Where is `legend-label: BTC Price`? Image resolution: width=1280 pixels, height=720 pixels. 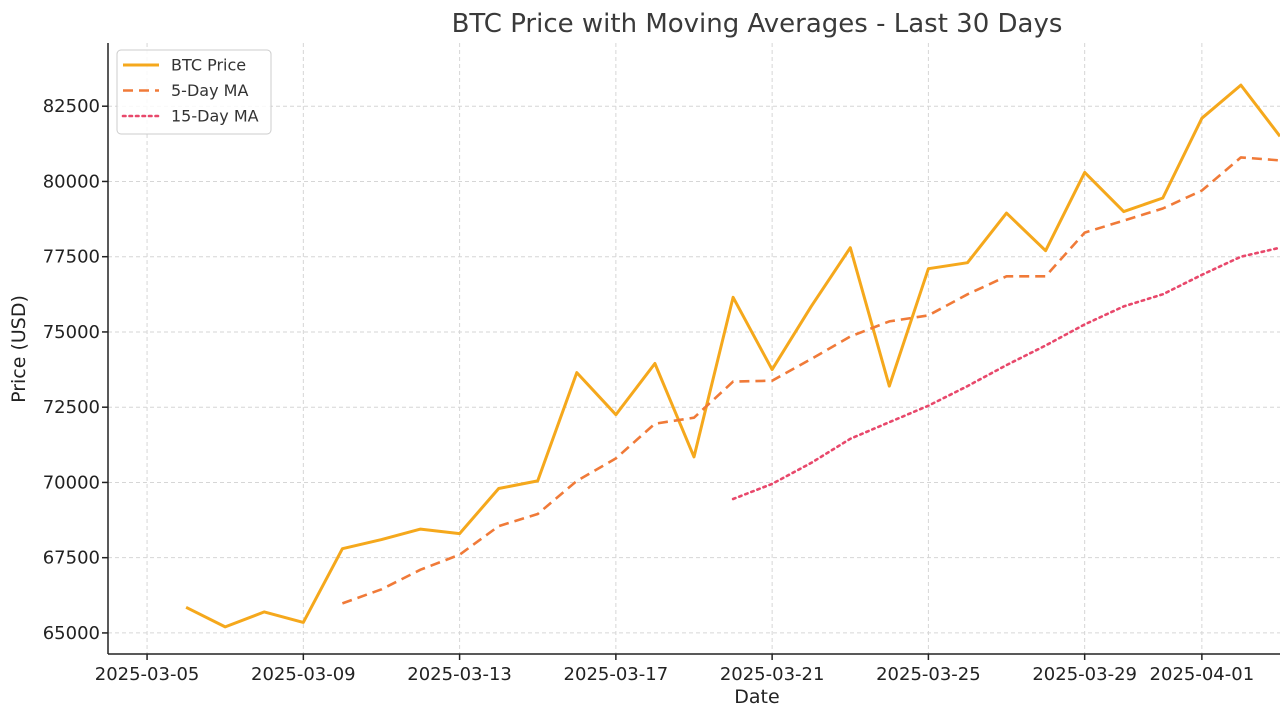 legend-label: BTC Price is located at coordinates (208, 65).